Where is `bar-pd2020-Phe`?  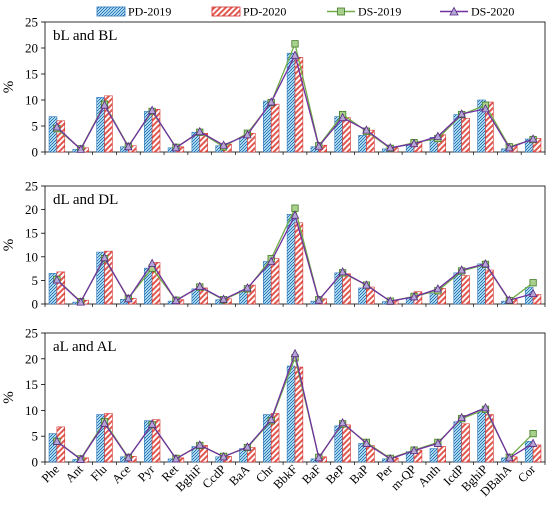 bar-pd2020-Phe is located at coordinates (61, 136).